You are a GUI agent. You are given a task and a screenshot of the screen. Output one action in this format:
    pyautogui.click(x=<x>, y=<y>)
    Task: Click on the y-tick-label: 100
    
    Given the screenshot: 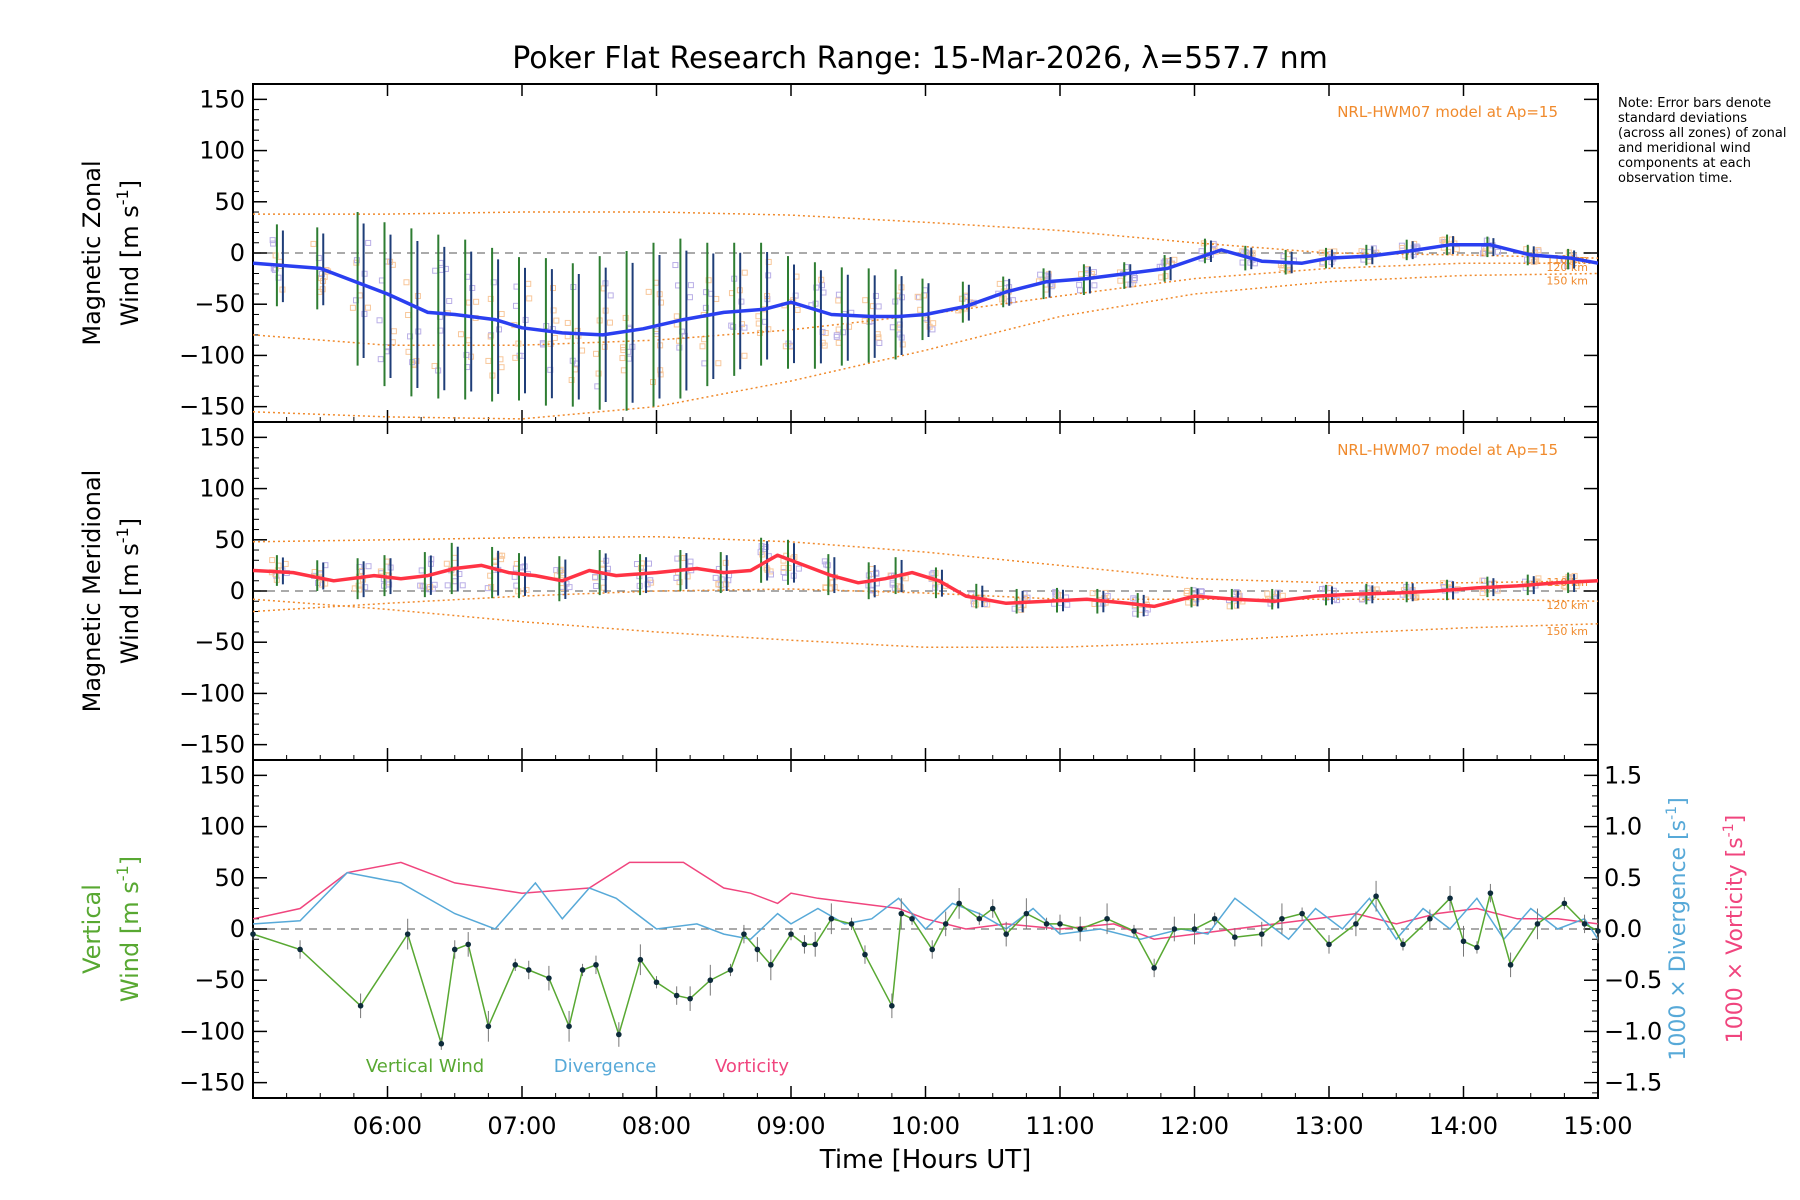 What is the action you would take?
    pyautogui.click(x=222, y=827)
    